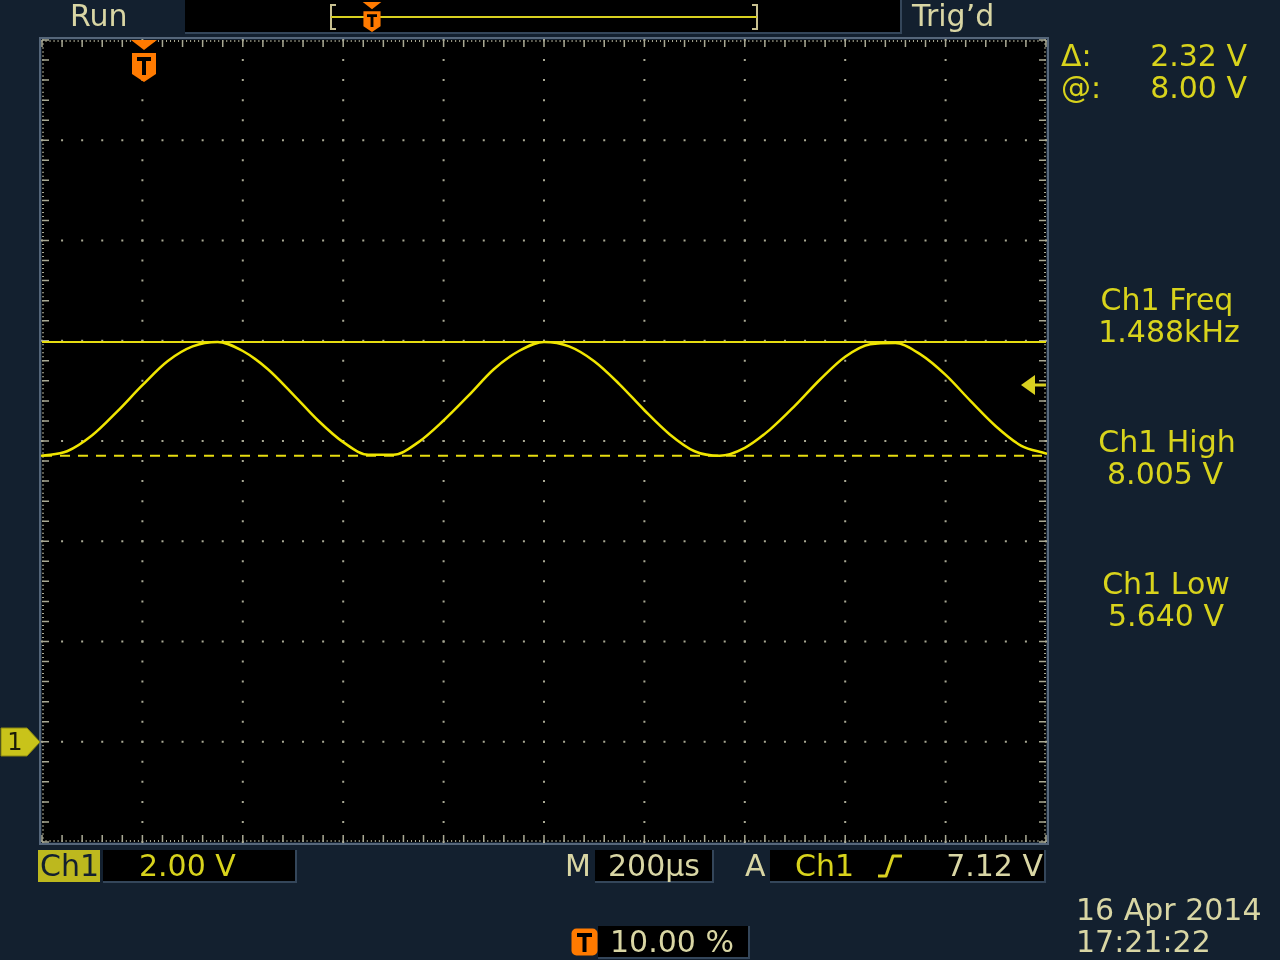 The width and height of the screenshot is (1280, 960). What do you see at coordinates (994, 865) in the screenshot?
I see `text: 7.12 V` at bounding box center [994, 865].